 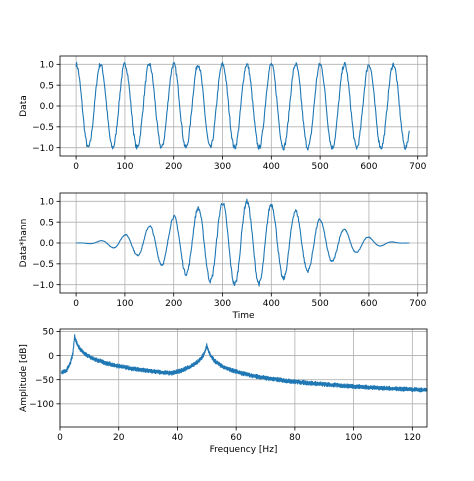 What do you see at coordinates (242, 316) in the screenshot?
I see `x-axis-label: Time` at bounding box center [242, 316].